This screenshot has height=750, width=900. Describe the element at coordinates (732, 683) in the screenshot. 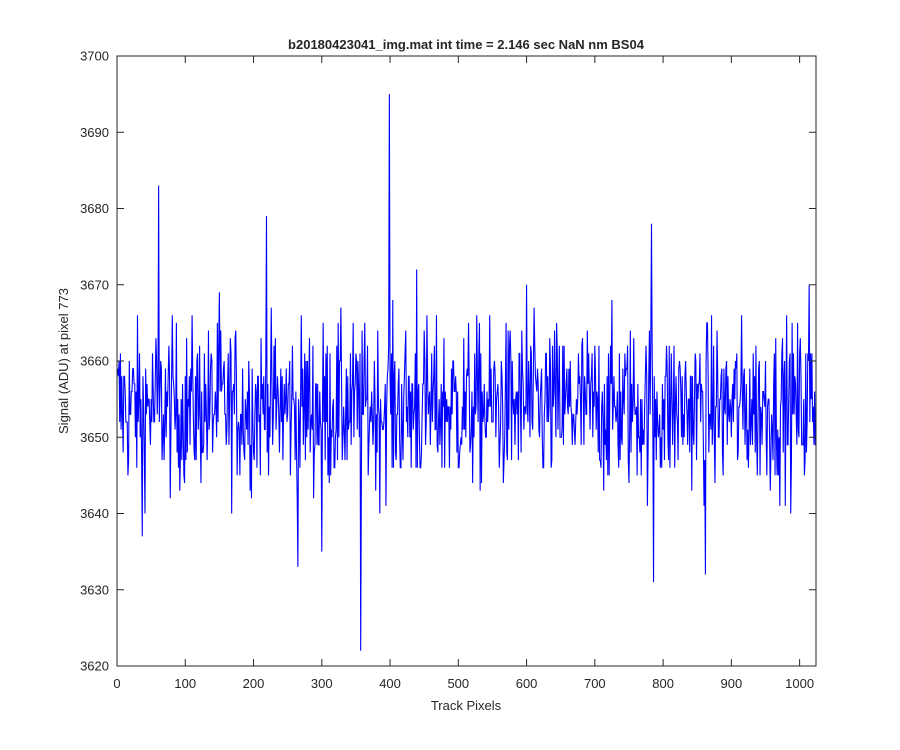

I see `x-tick-label: 900` at that location.